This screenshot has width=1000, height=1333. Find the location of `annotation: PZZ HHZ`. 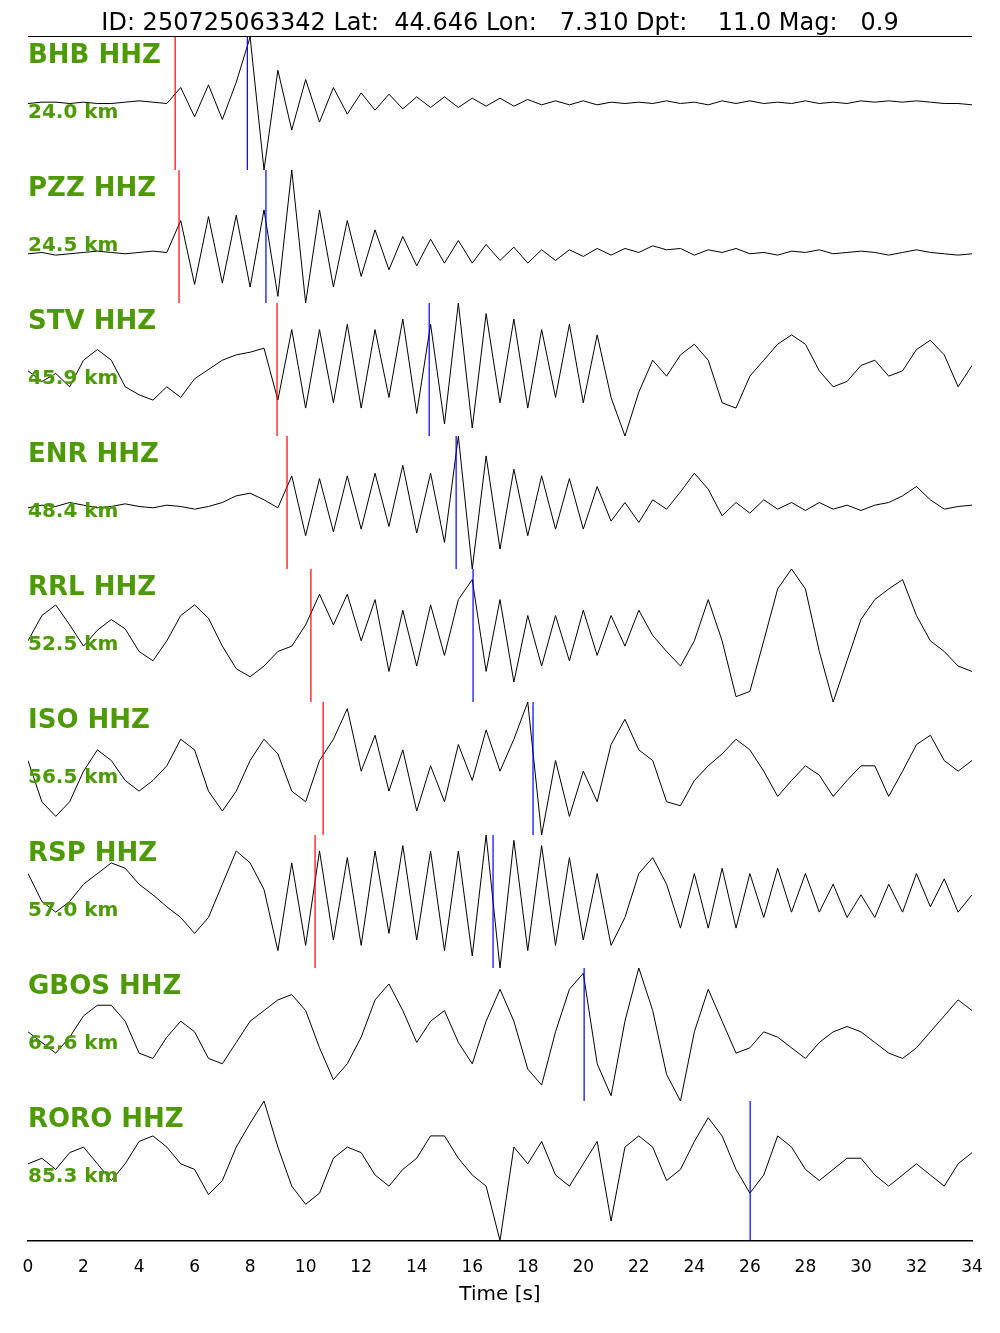

annotation: PZZ HHZ is located at coordinates (92, 186).